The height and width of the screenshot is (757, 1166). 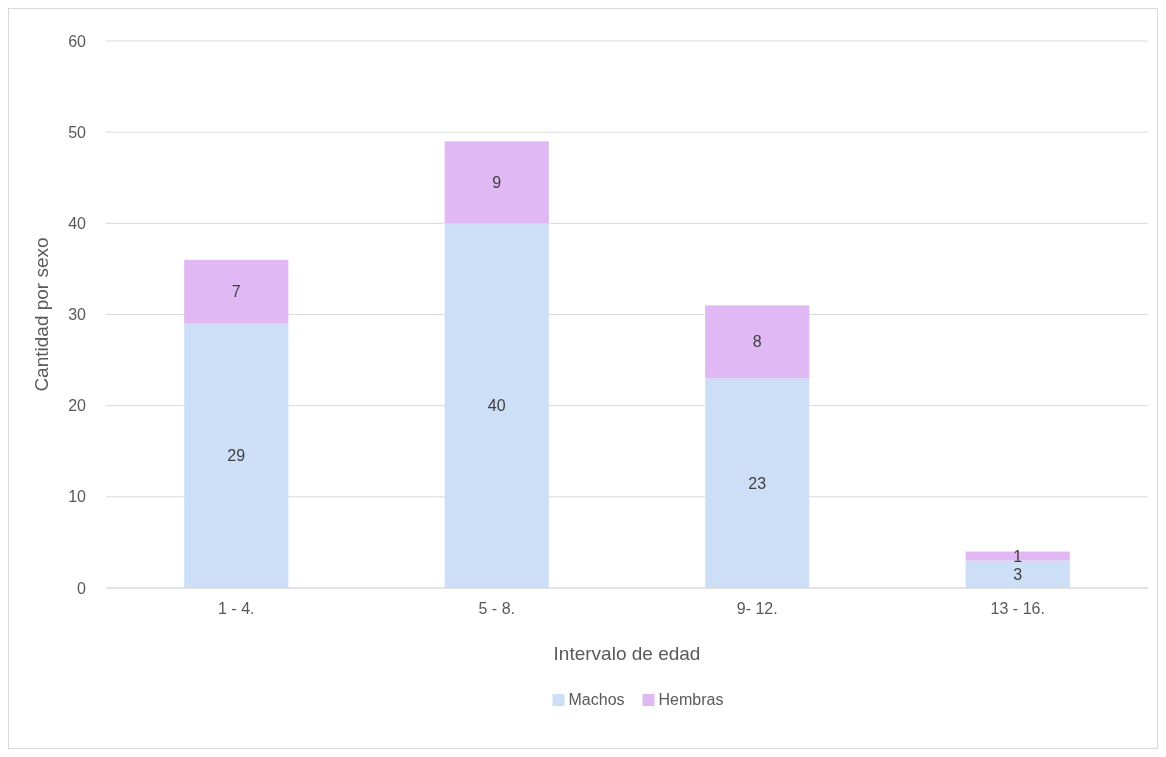 I want to click on x-tick-label: 9- 12., so click(x=757, y=608).